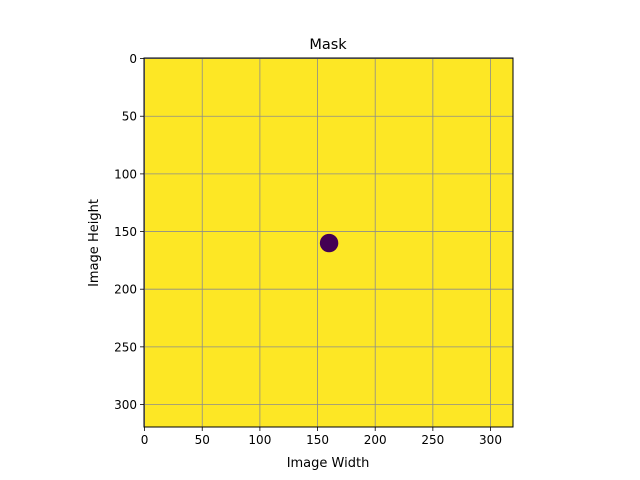  Describe the element at coordinates (125, 347) in the screenshot. I see `y-tick-label: 250` at that location.